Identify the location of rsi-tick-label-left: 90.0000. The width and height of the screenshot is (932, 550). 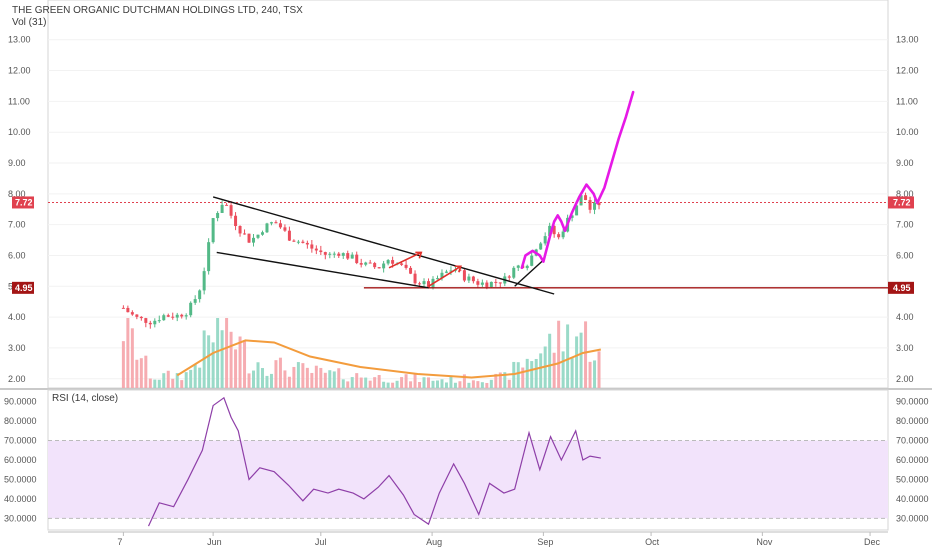
(20, 402).